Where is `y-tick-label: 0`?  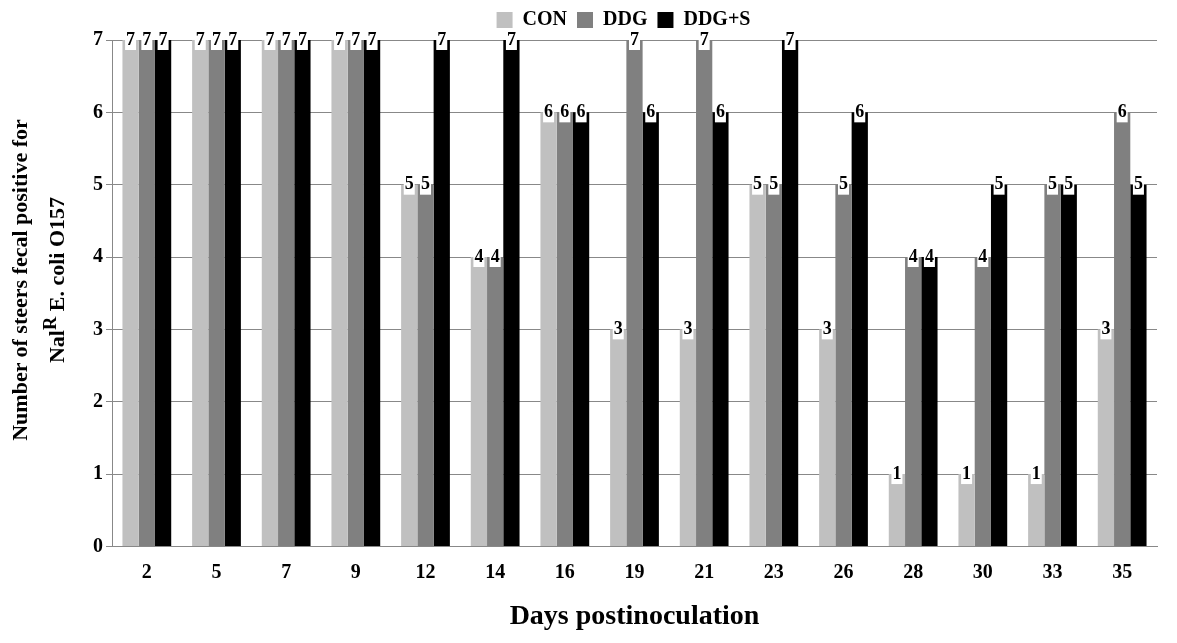 y-tick-label: 0 is located at coordinates (98, 544).